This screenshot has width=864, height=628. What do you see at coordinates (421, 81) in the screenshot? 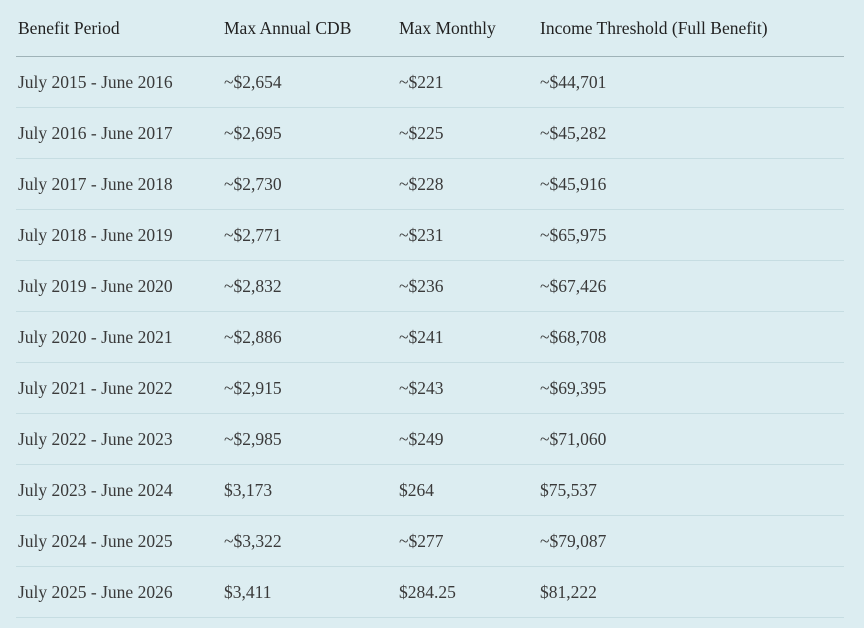
I see `table-cell: ~$221` at bounding box center [421, 81].